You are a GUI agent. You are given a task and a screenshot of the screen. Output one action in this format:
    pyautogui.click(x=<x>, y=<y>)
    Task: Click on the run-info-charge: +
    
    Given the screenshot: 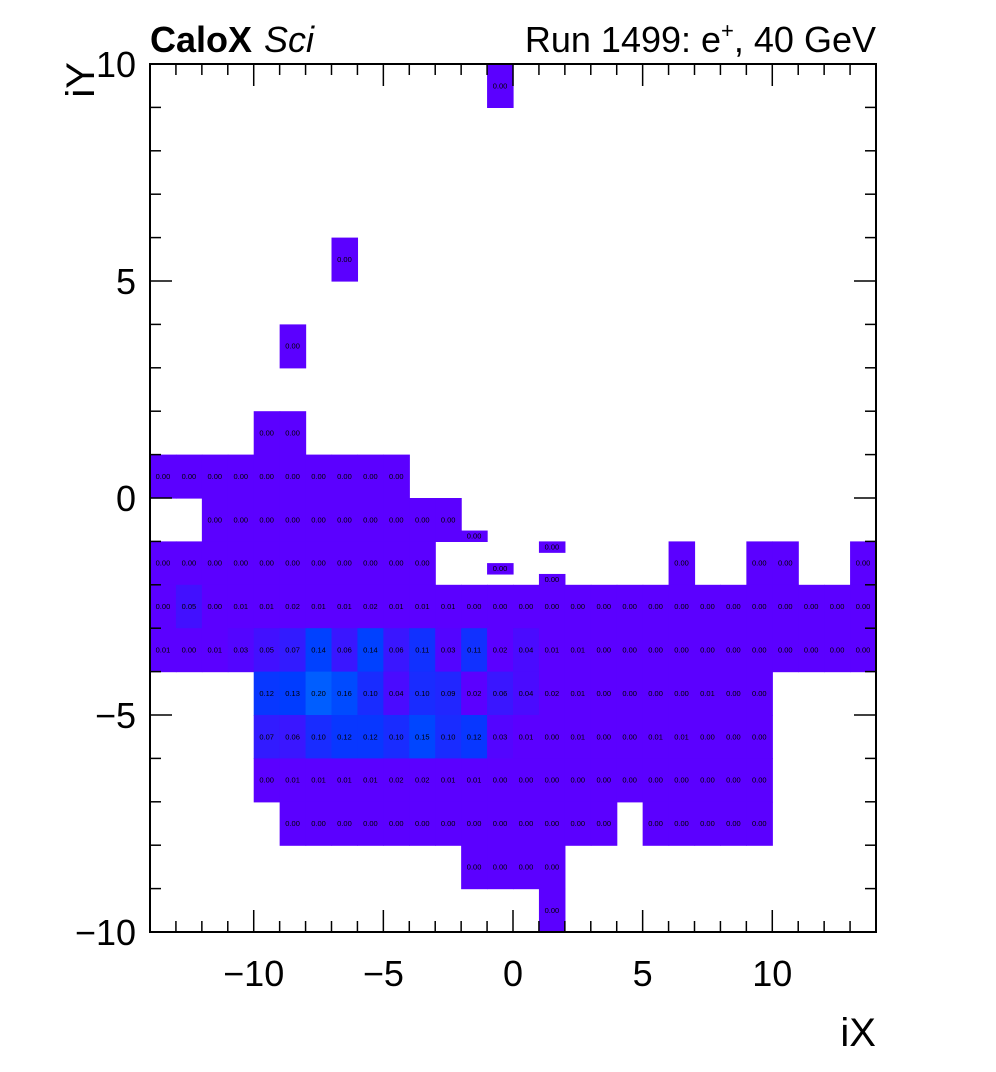 What is the action you would take?
    pyautogui.click(x=727, y=30)
    